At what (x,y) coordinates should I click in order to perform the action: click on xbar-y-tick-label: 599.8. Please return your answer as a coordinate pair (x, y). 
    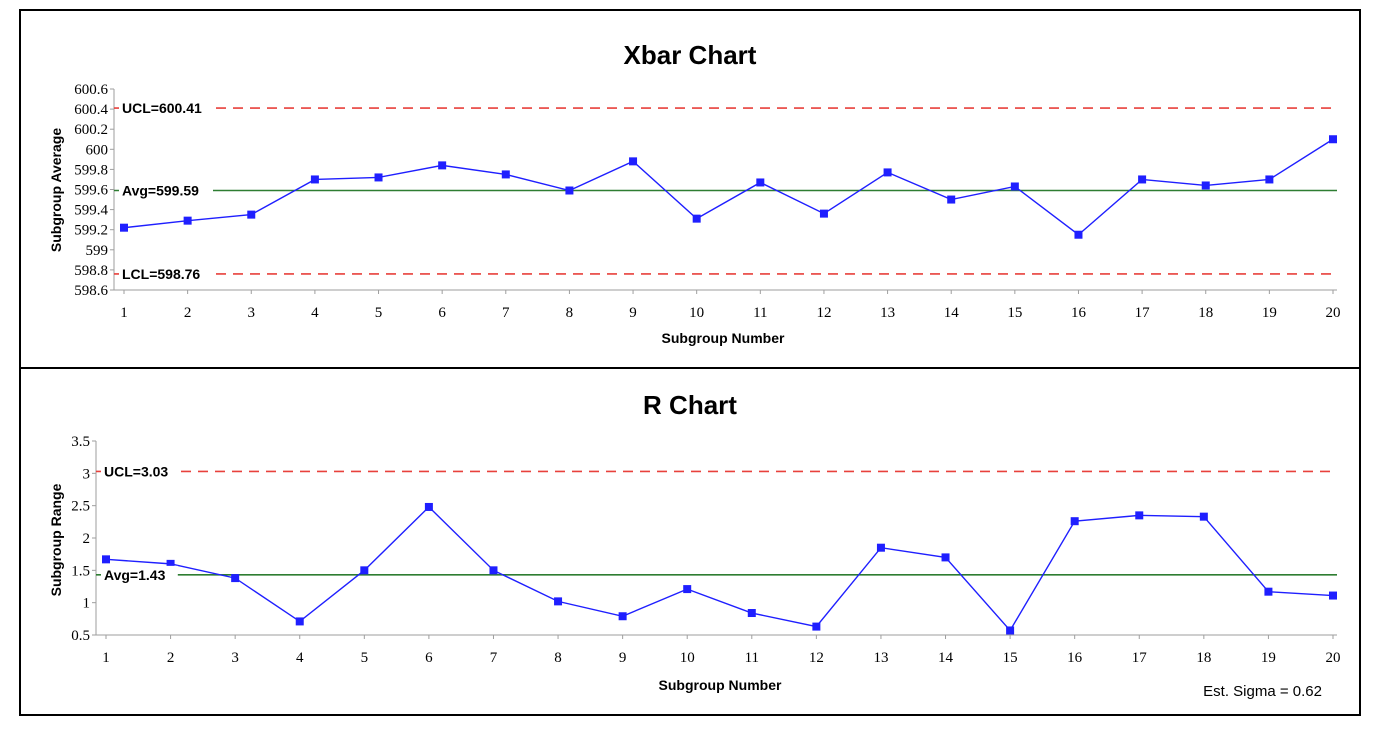
    Looking at the image, I should click on (91, 170).